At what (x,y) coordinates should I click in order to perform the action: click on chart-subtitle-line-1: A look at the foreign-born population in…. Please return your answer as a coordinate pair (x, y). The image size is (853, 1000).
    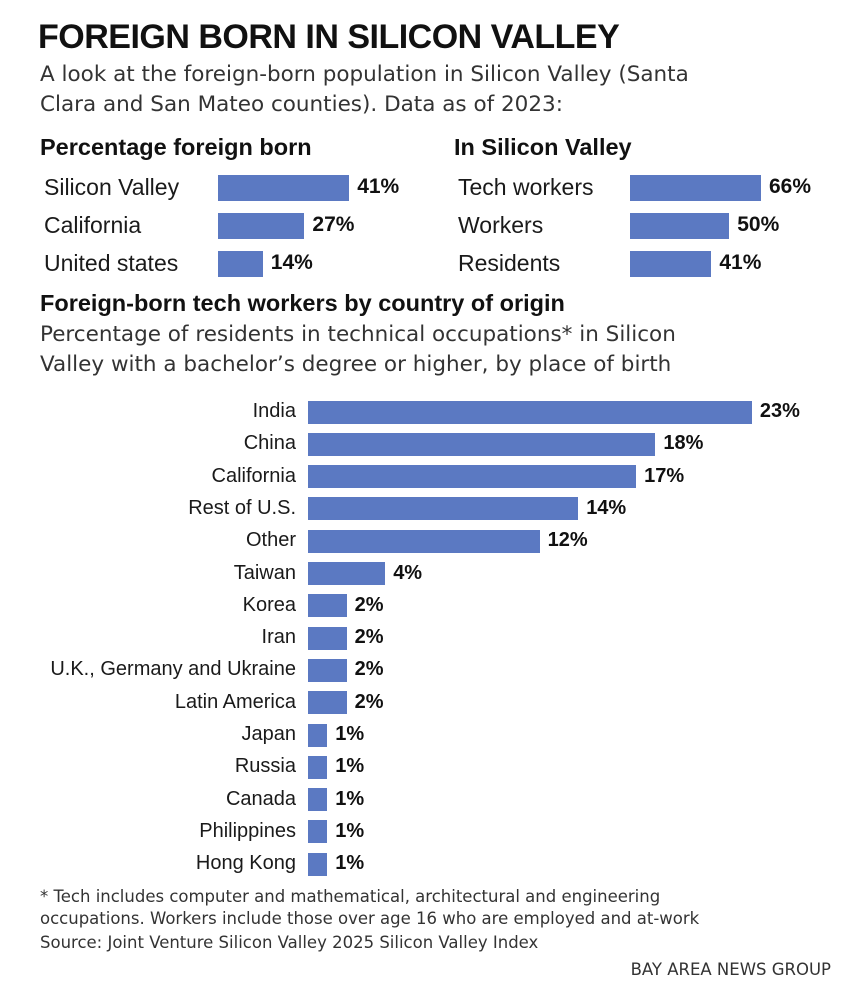
    Looking at the image, I should click on (364, 74).